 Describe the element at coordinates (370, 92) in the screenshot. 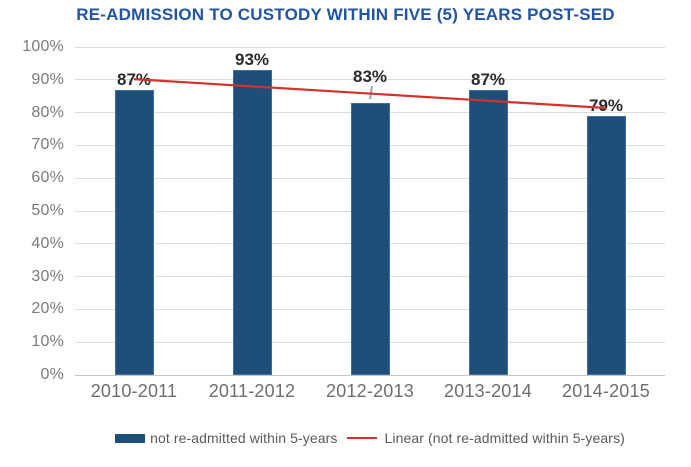

I see `label-leader-line` at that location.